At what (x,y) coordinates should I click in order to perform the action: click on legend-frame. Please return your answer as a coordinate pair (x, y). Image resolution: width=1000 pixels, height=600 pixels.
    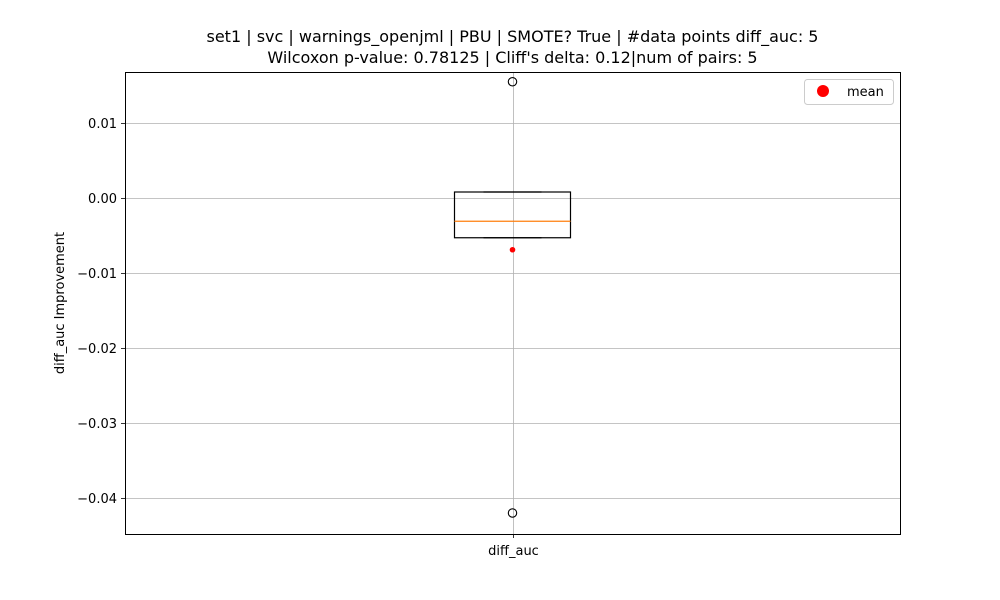
    Looking at the image, I should click on (849, 92).